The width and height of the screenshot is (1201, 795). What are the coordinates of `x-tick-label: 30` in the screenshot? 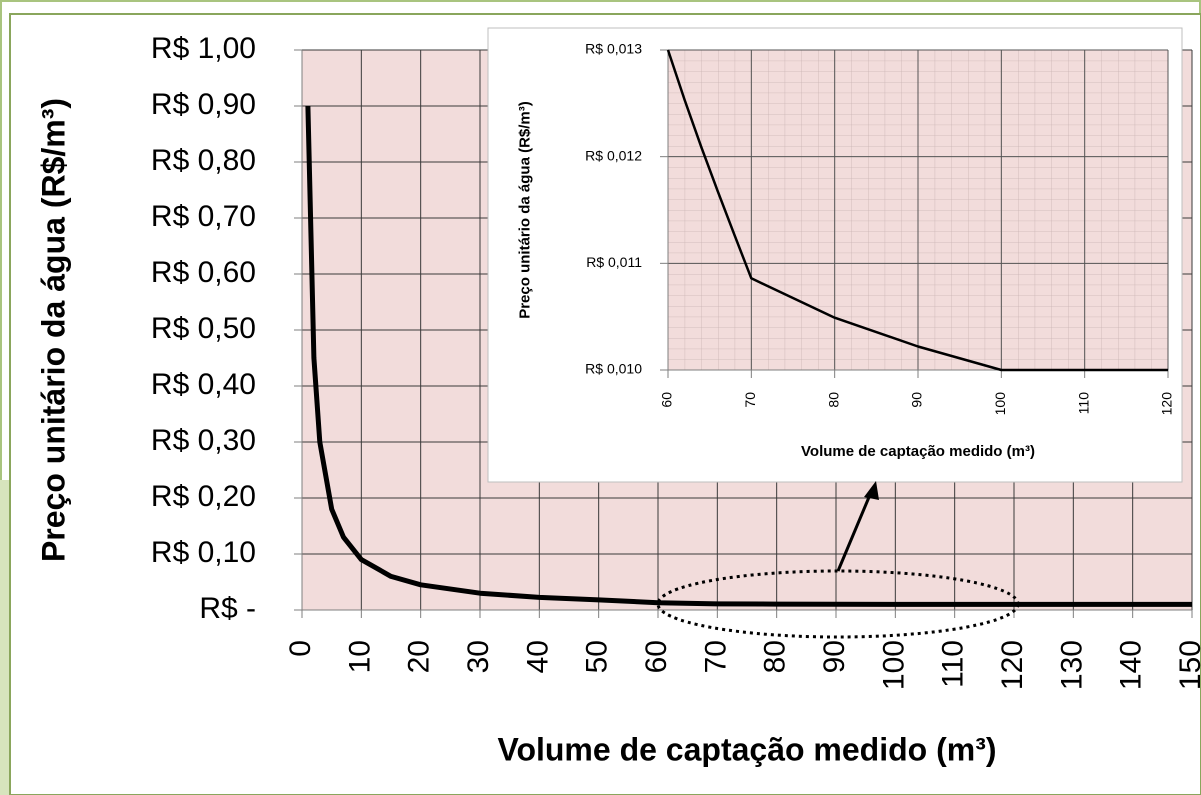 It's located at (478, 656).